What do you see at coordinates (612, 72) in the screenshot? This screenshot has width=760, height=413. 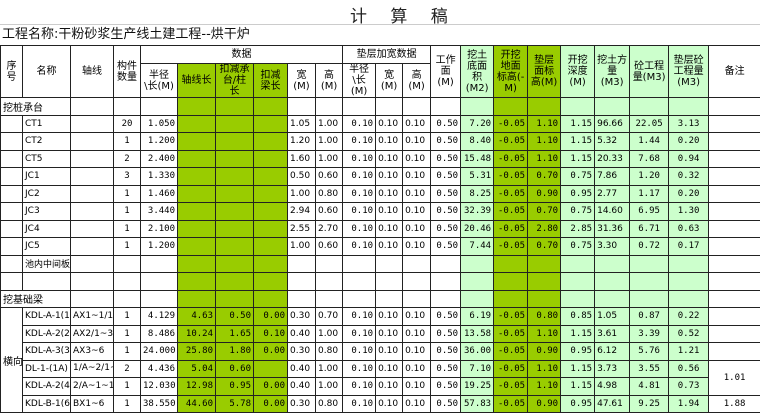 I see `header-earth: 挖土方量(M3)` at bounding box center [612, 72].